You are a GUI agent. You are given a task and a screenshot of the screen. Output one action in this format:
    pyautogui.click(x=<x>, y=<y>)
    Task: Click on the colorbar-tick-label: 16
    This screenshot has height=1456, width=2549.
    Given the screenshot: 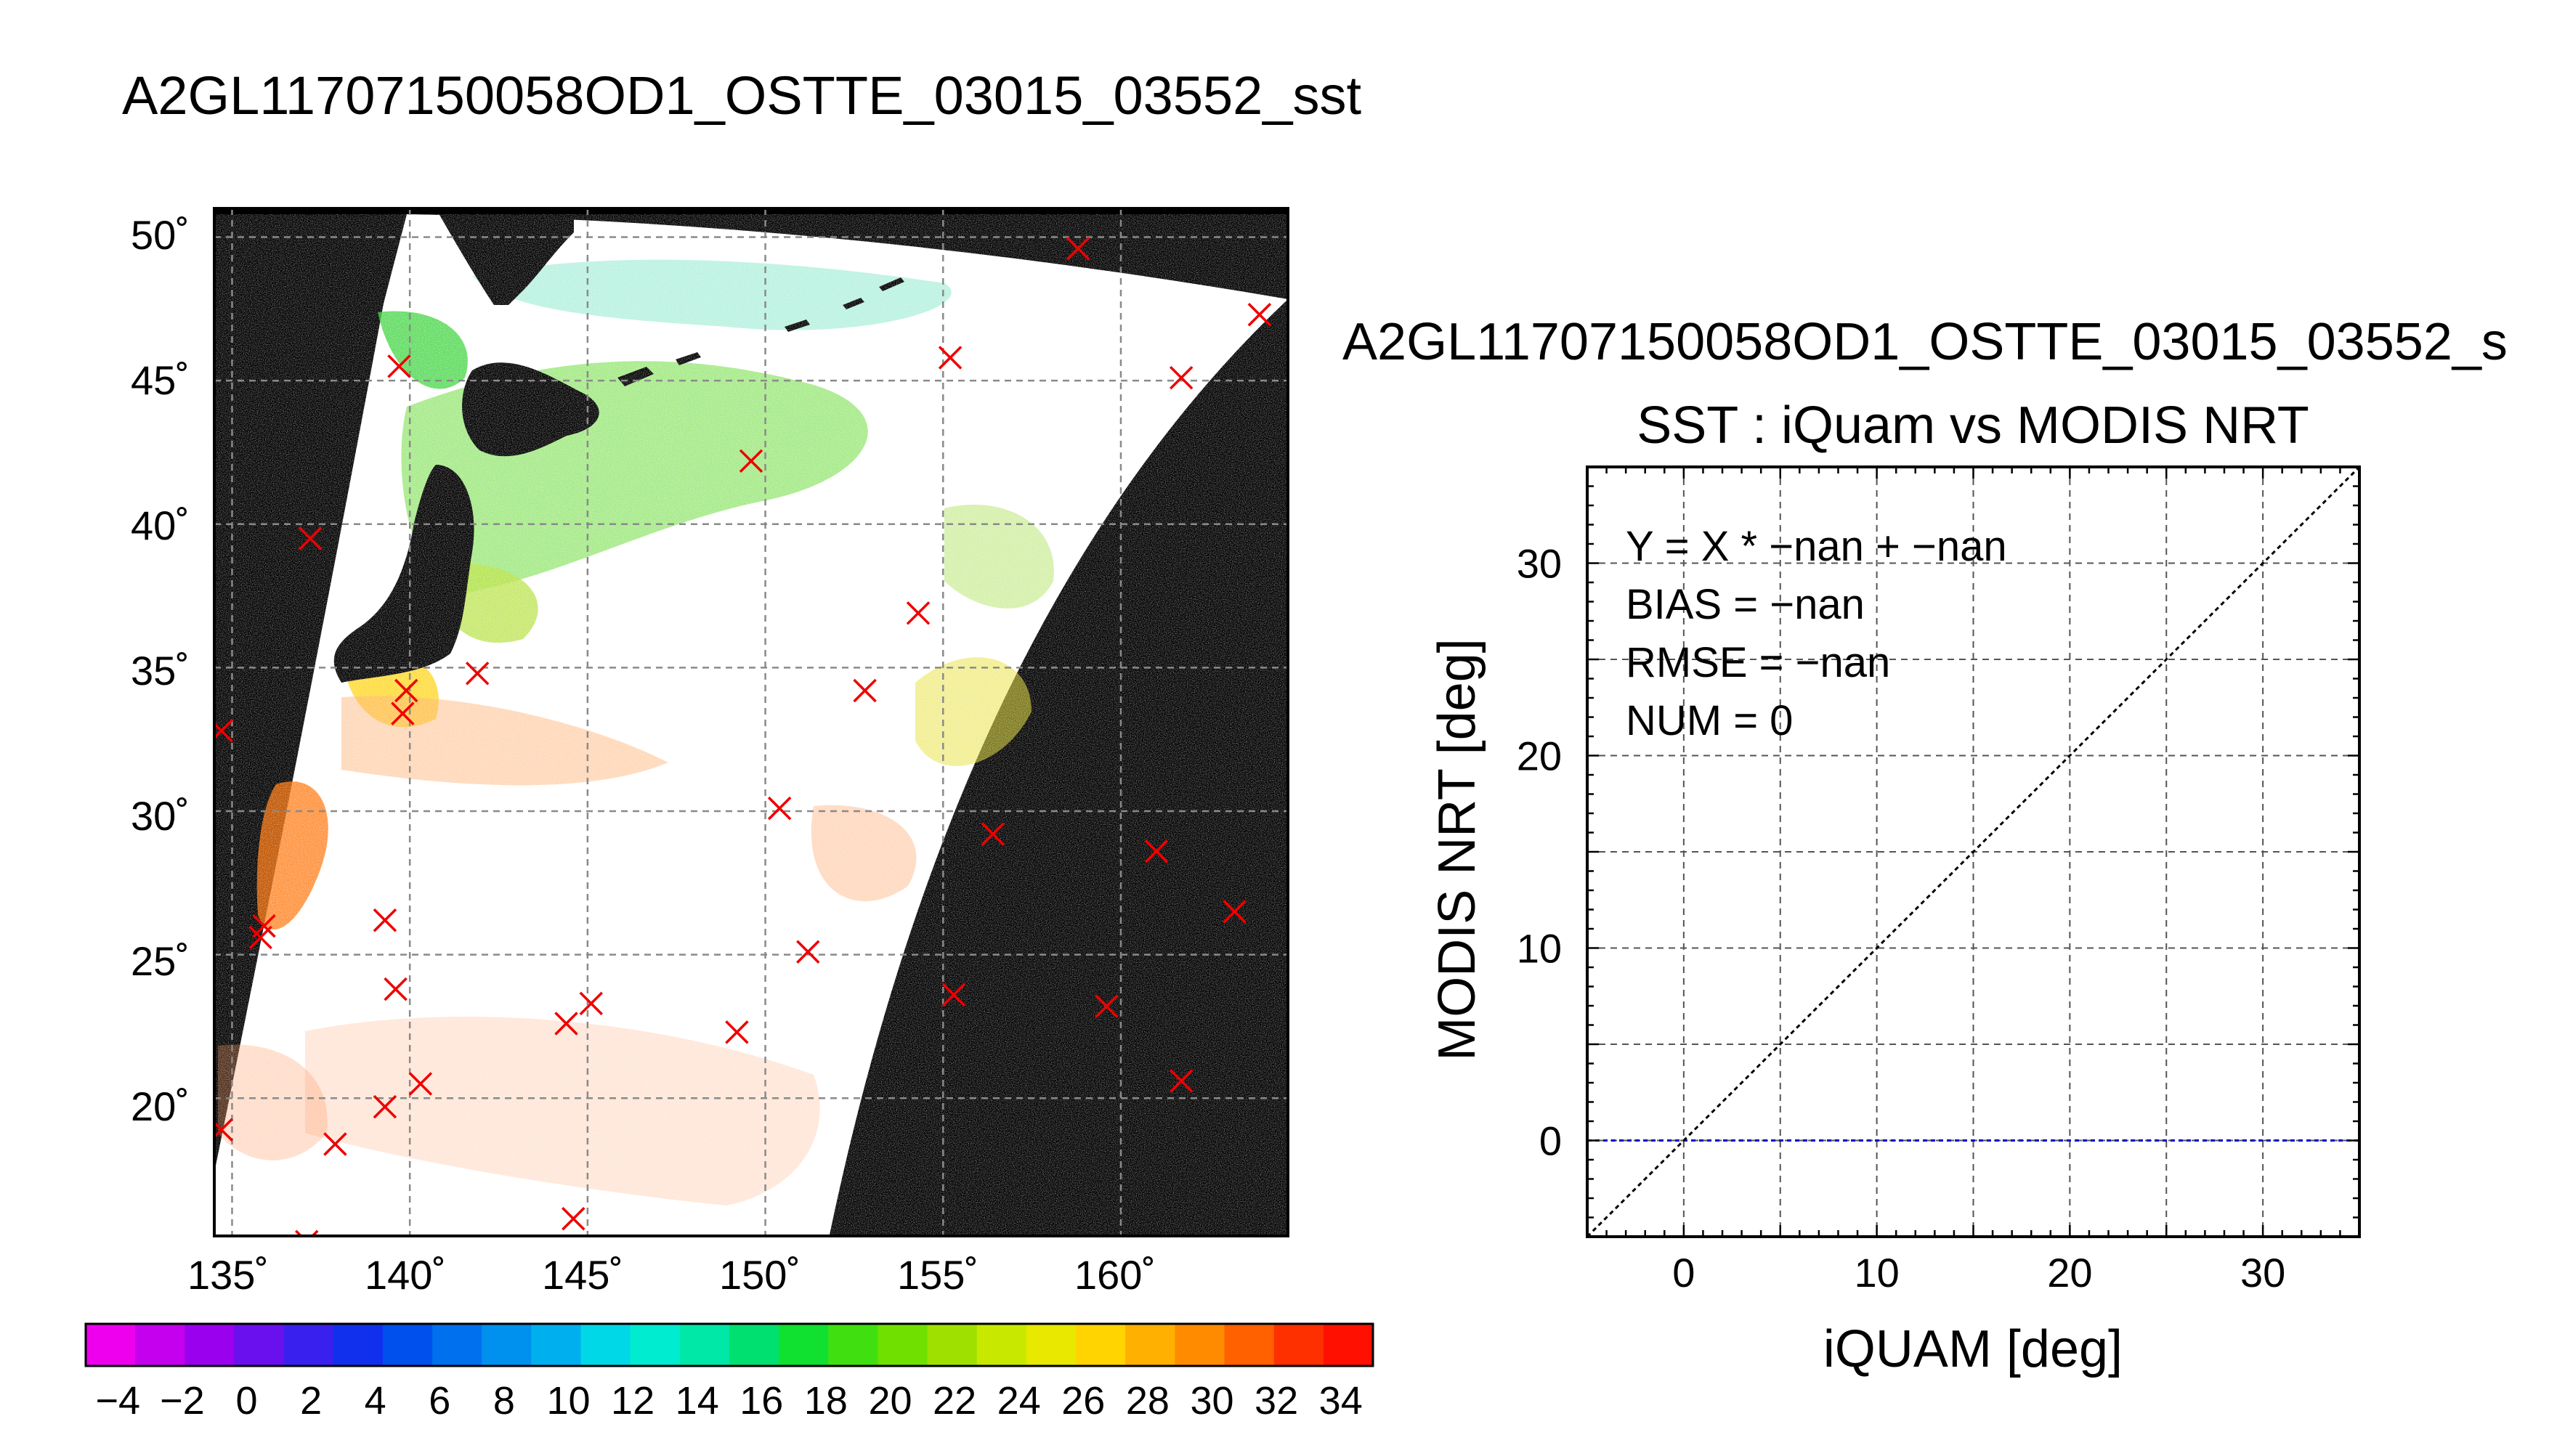 What is the action you would take?
    pyautogui.click(x=761, y=1401)
    